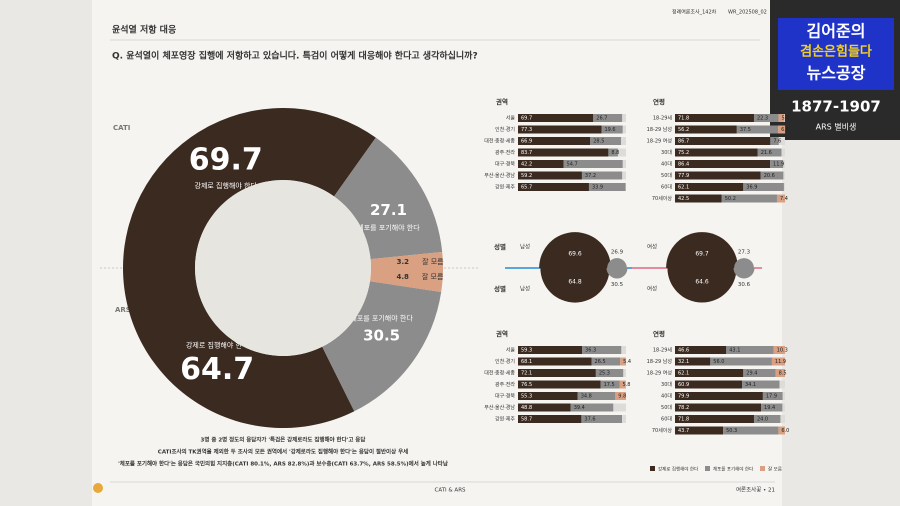 Image resolution: width=900 pixels, height=506 pixels. I want to click on legend-label: 잘 모름, so click(775, 469).